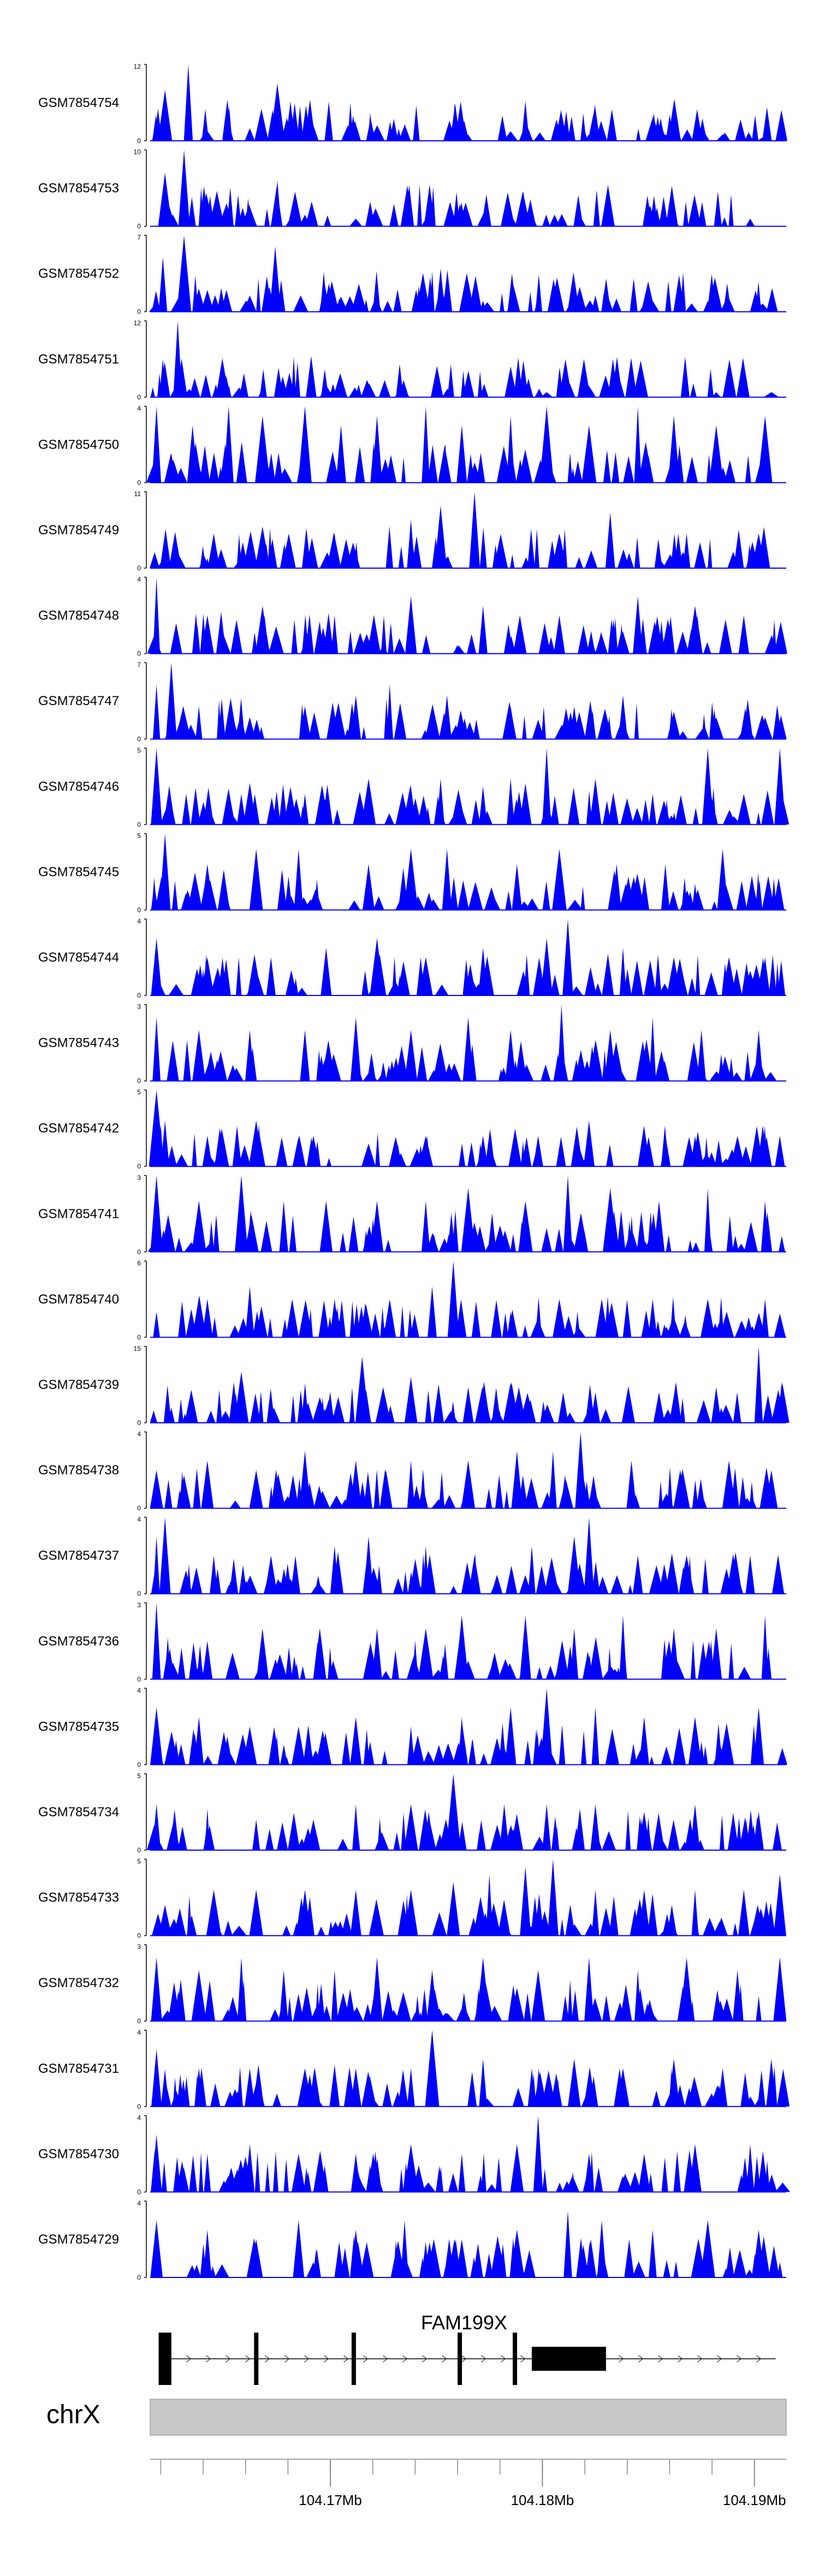 Image resolution: width=819 pixels, height=2576 pixels. What do you see at coordinates (79, 1214) in the screenshot?
I see `track-label: GSM7854741` at bounding box center [79, 1214].